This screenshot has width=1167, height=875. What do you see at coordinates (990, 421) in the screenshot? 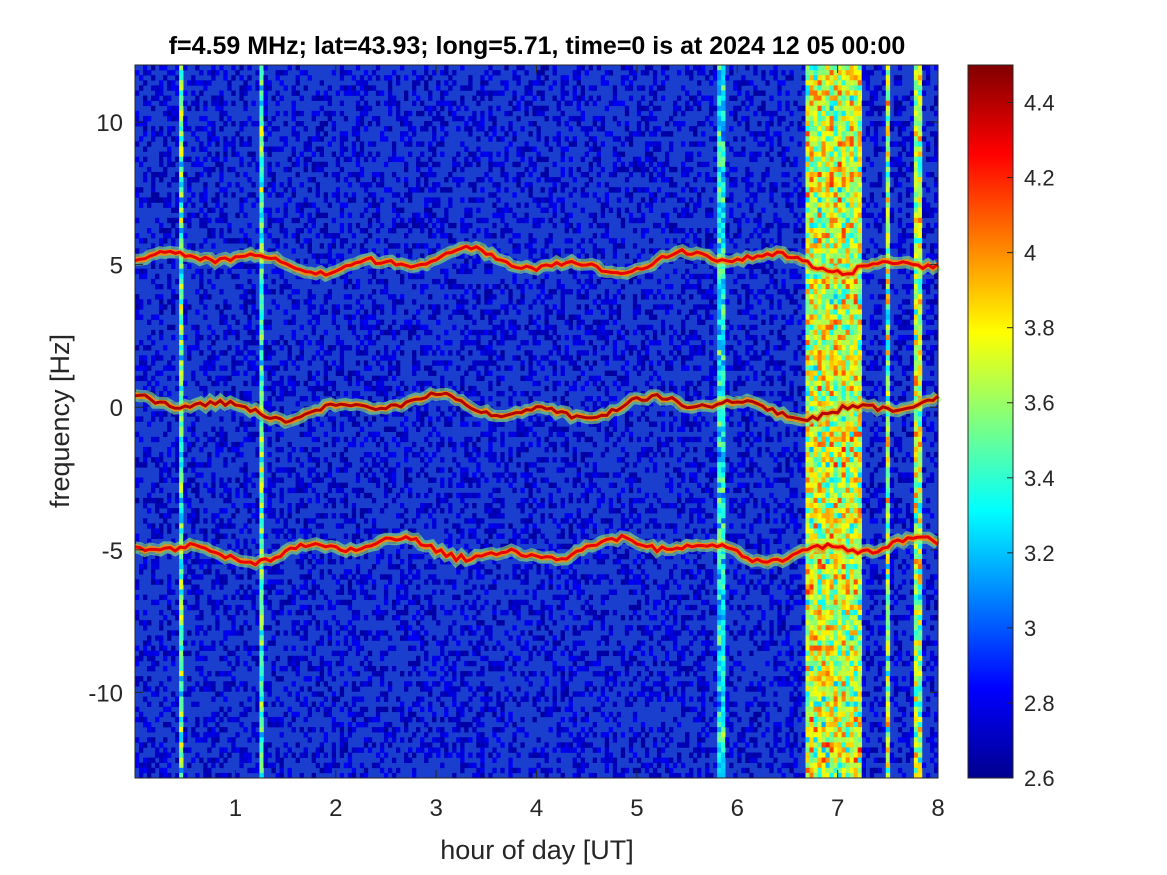
I see `colorbar-gradient` at bounding box center [990, 421].